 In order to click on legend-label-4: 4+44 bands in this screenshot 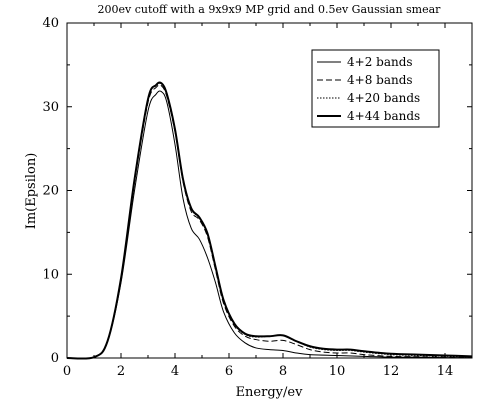, I will do `click(383, 116)`.